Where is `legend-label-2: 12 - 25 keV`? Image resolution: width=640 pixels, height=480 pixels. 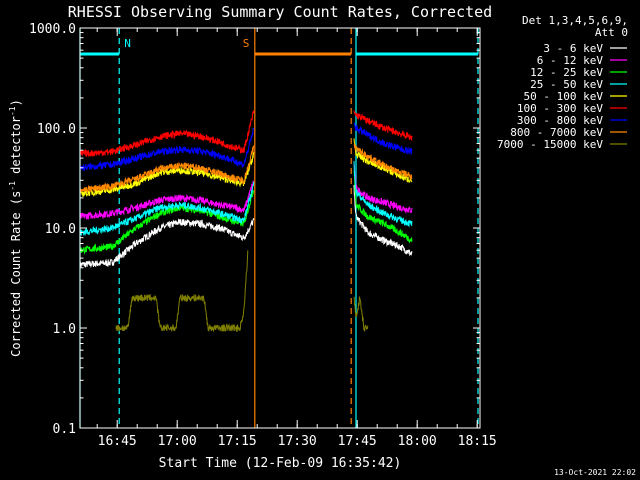
legend-label-2: 12 - 25 keV is located at coordinates (566, 72).